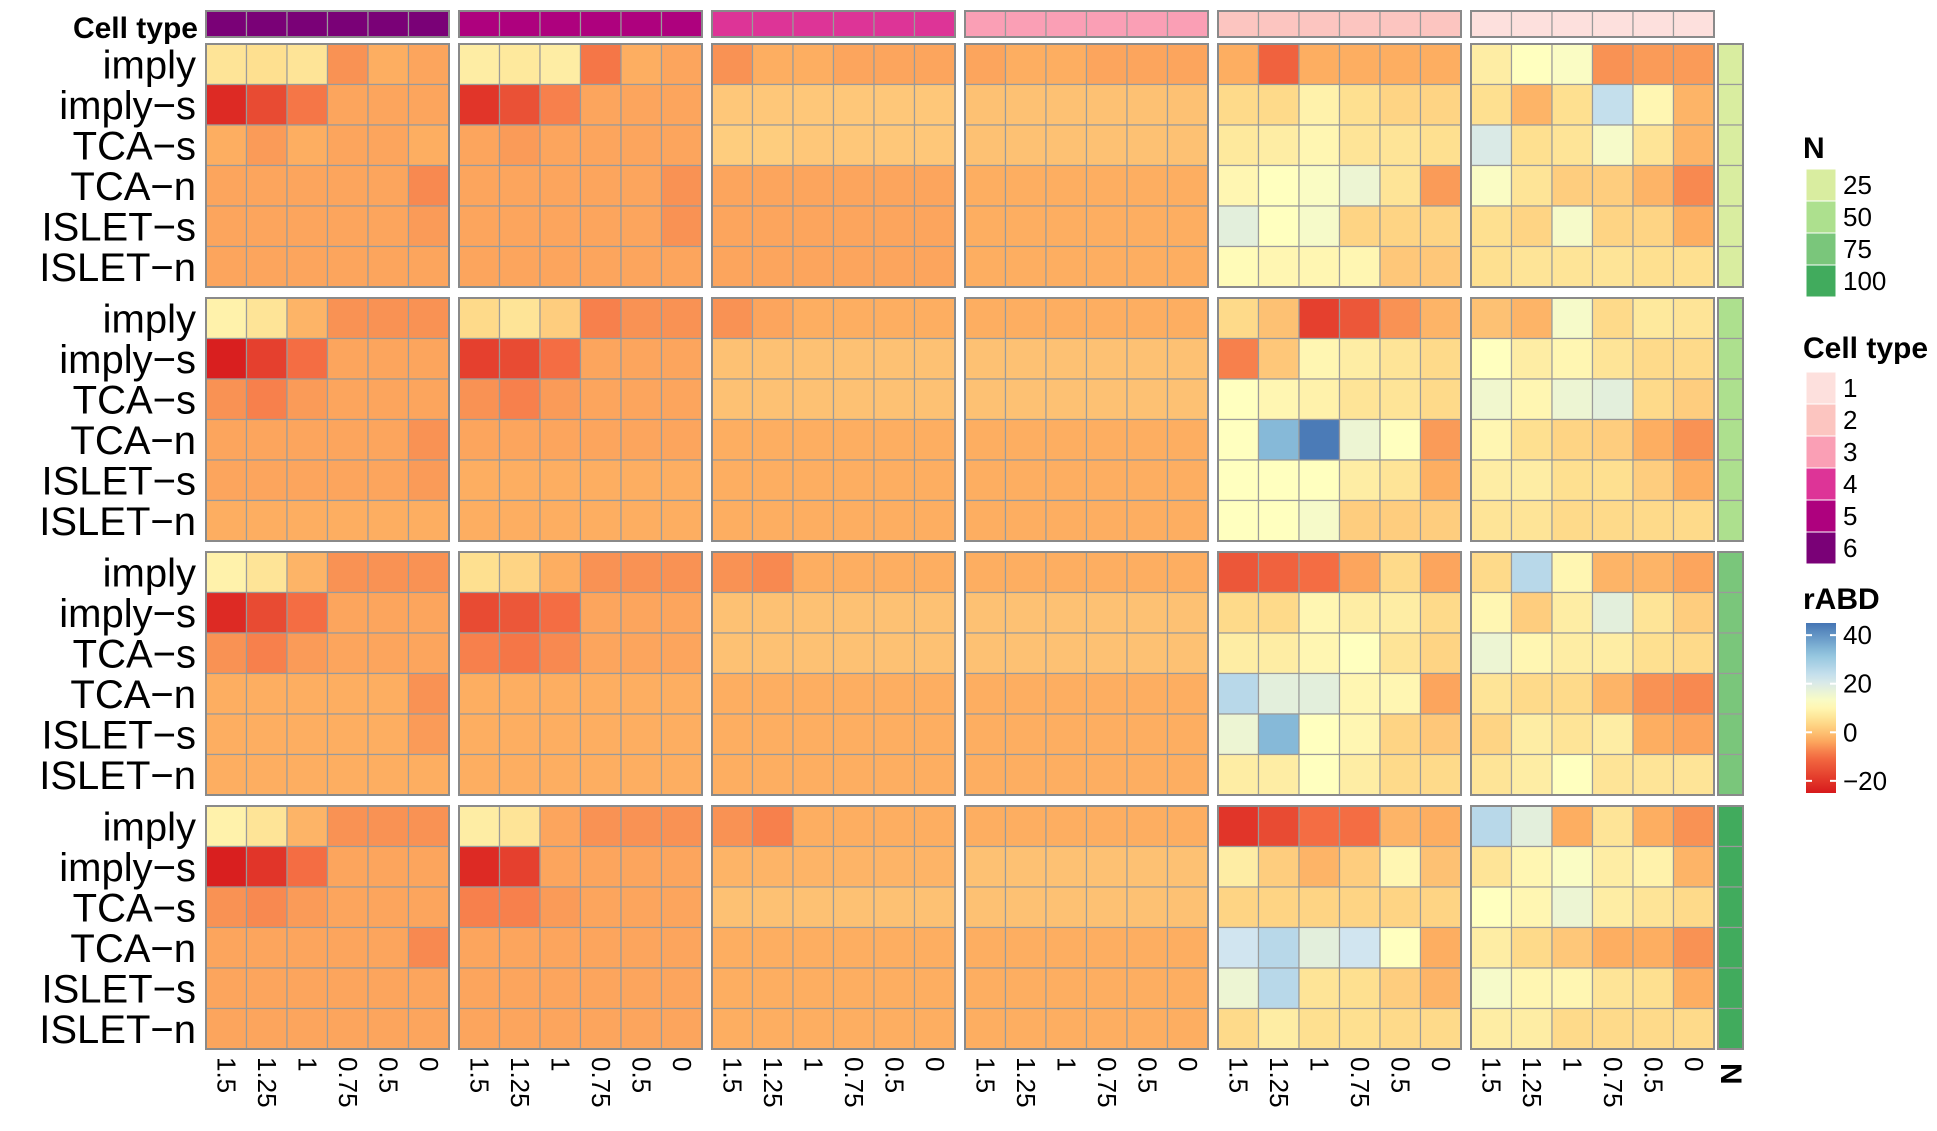 The image size is (1937, 1131). Describe the element at coordinates (580, 24) in the screenshot. I see `cell-type-annotation-border` at that location.